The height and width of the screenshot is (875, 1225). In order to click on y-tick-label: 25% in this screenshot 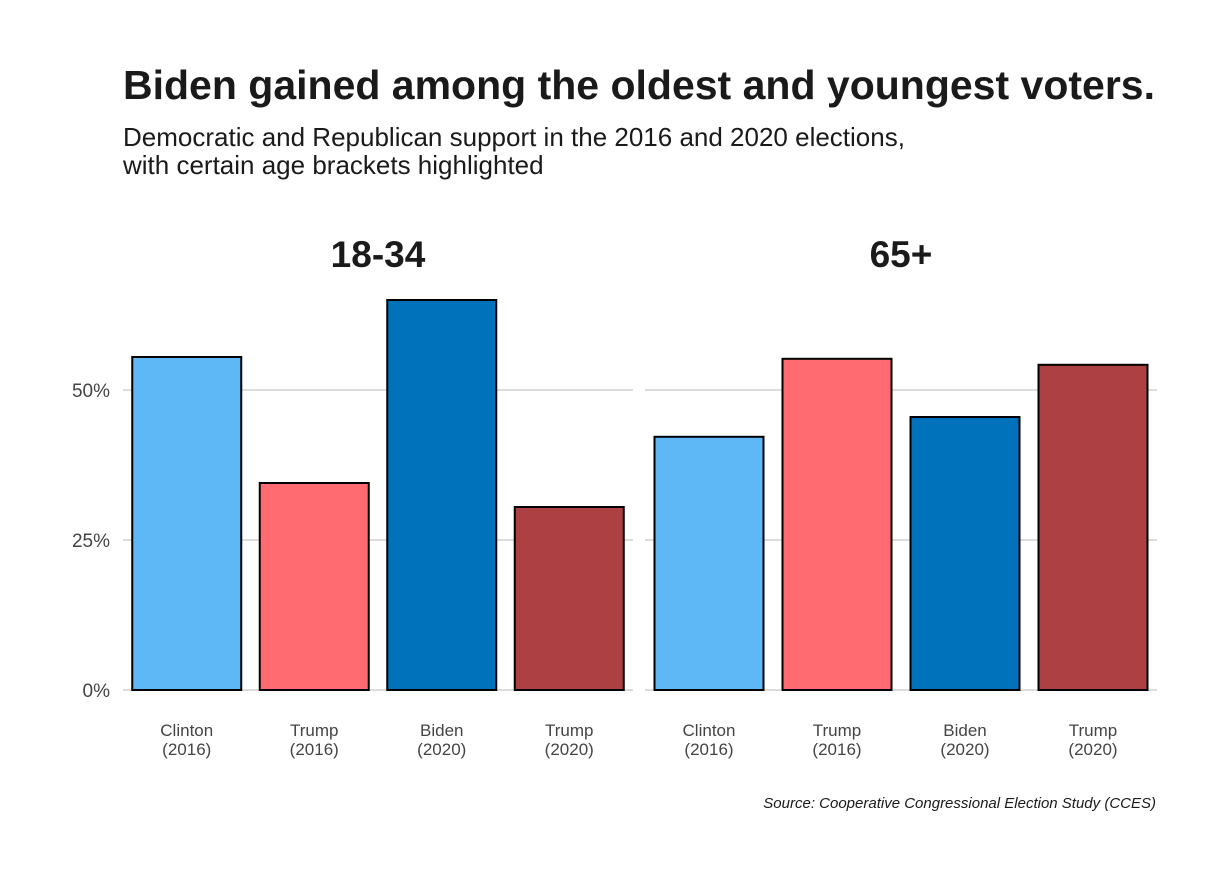, I will do `click(91, 541)`.